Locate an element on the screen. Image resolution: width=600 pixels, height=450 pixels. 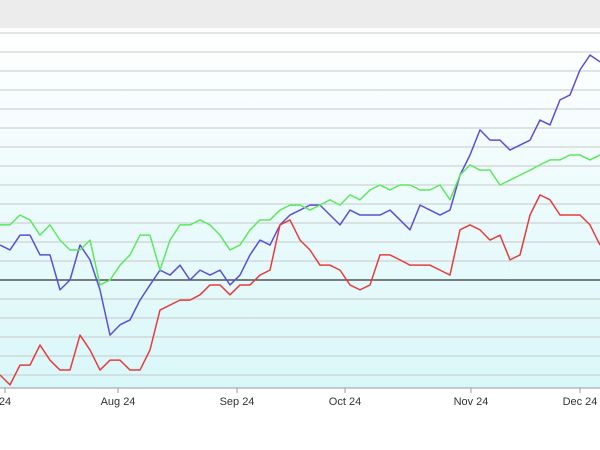
x-tick-label: Dec 24 is located at coordinates (580, 402).